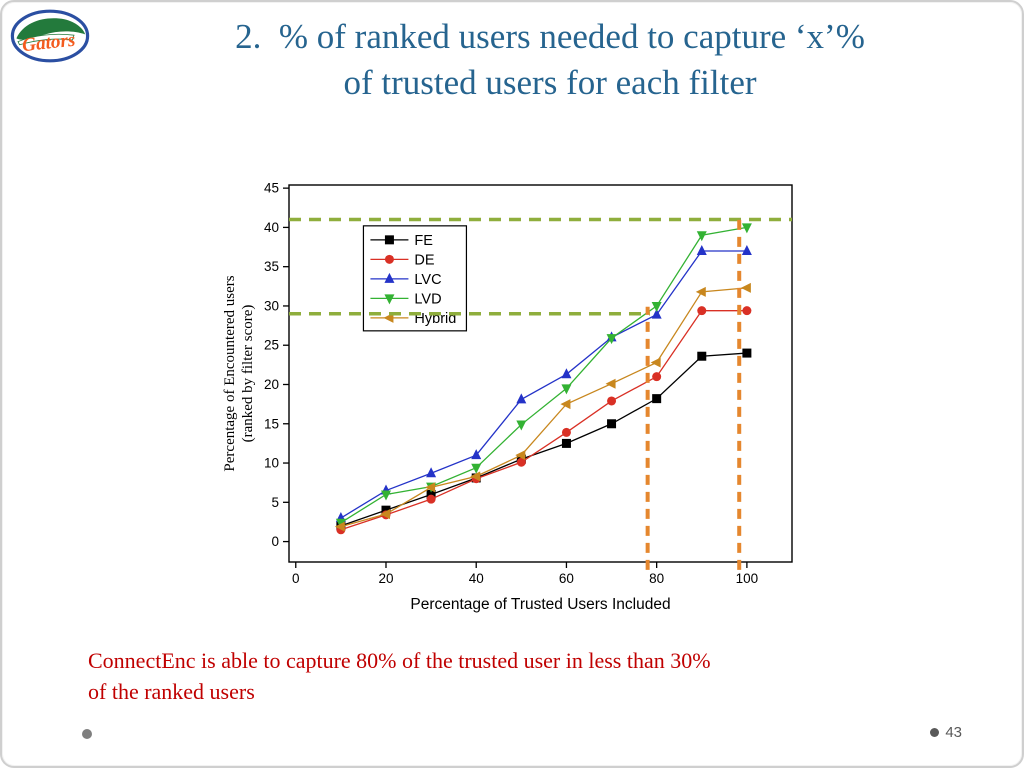 The width and height of the screenshot is (1024, 768). What do you see at coordinates (566, 578) in the screenshot?
I see `svg-text: 60` at bounding box center [566, 578].